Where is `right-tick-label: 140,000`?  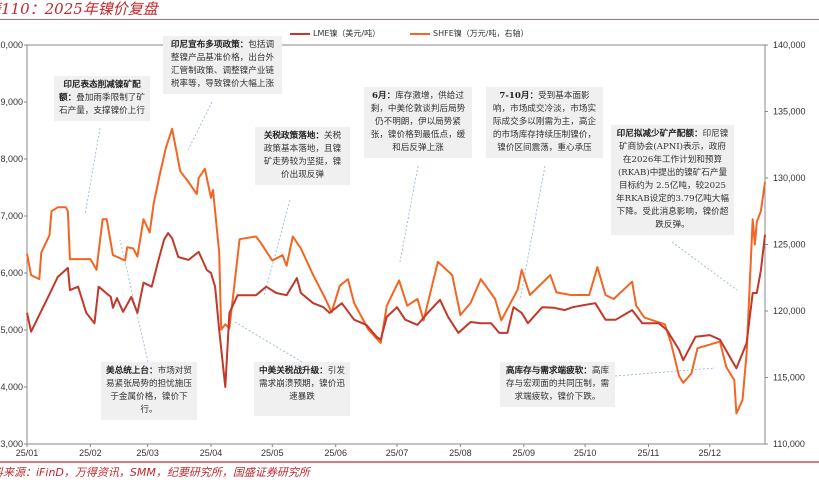
right-tick-label: 140,000 is located at coordinates (789, 45).